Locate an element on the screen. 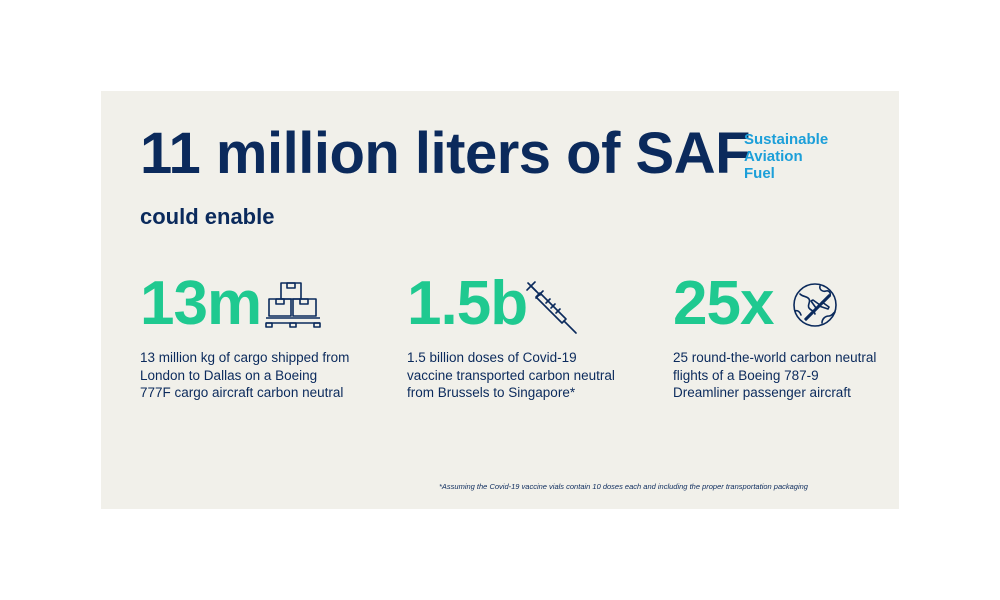  saf-definition-line: Fuel is located at coordinates (759, 173).